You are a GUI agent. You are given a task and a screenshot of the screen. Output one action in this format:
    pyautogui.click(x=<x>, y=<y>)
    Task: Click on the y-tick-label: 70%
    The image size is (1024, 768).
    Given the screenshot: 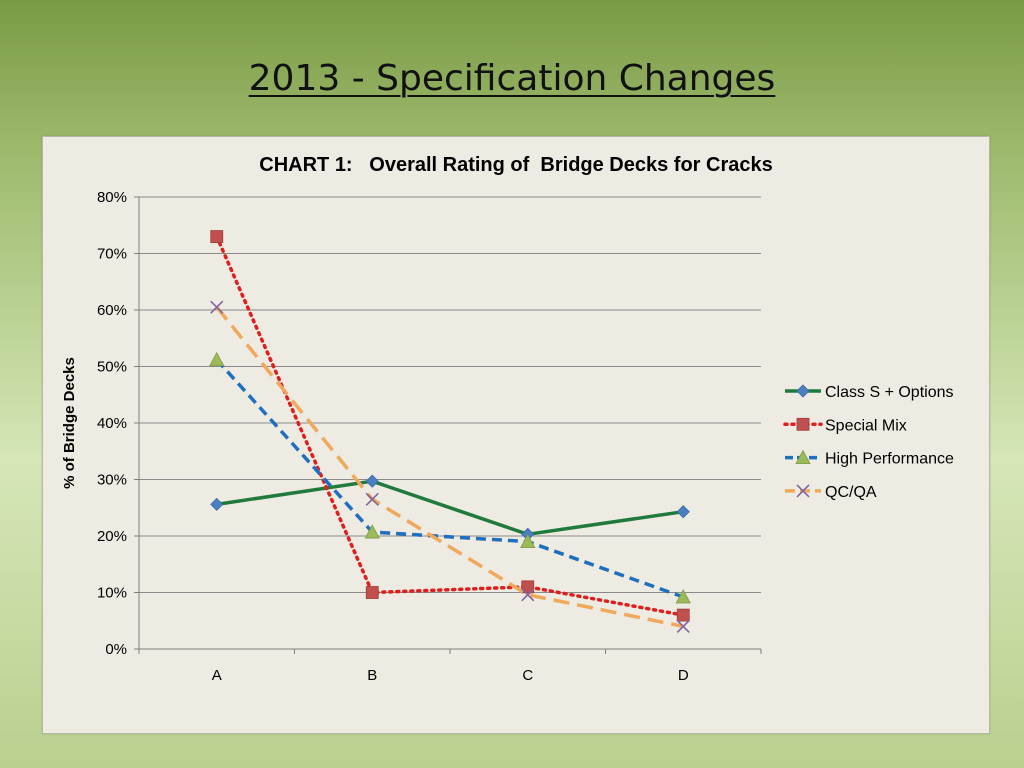 What is the action you would take?
    pyautogui.click(x=112, y=254)
    